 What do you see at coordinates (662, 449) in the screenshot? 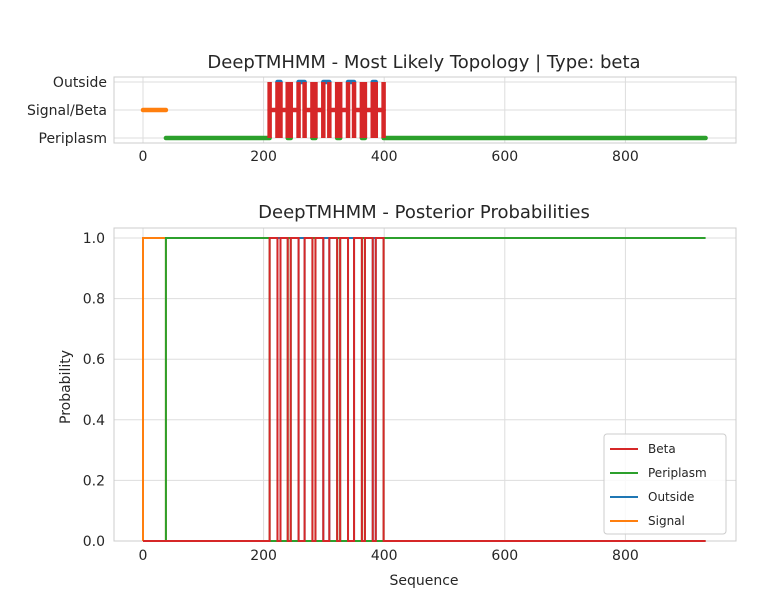
I see `legend-label: Beta` at bounding box center [662, 449].